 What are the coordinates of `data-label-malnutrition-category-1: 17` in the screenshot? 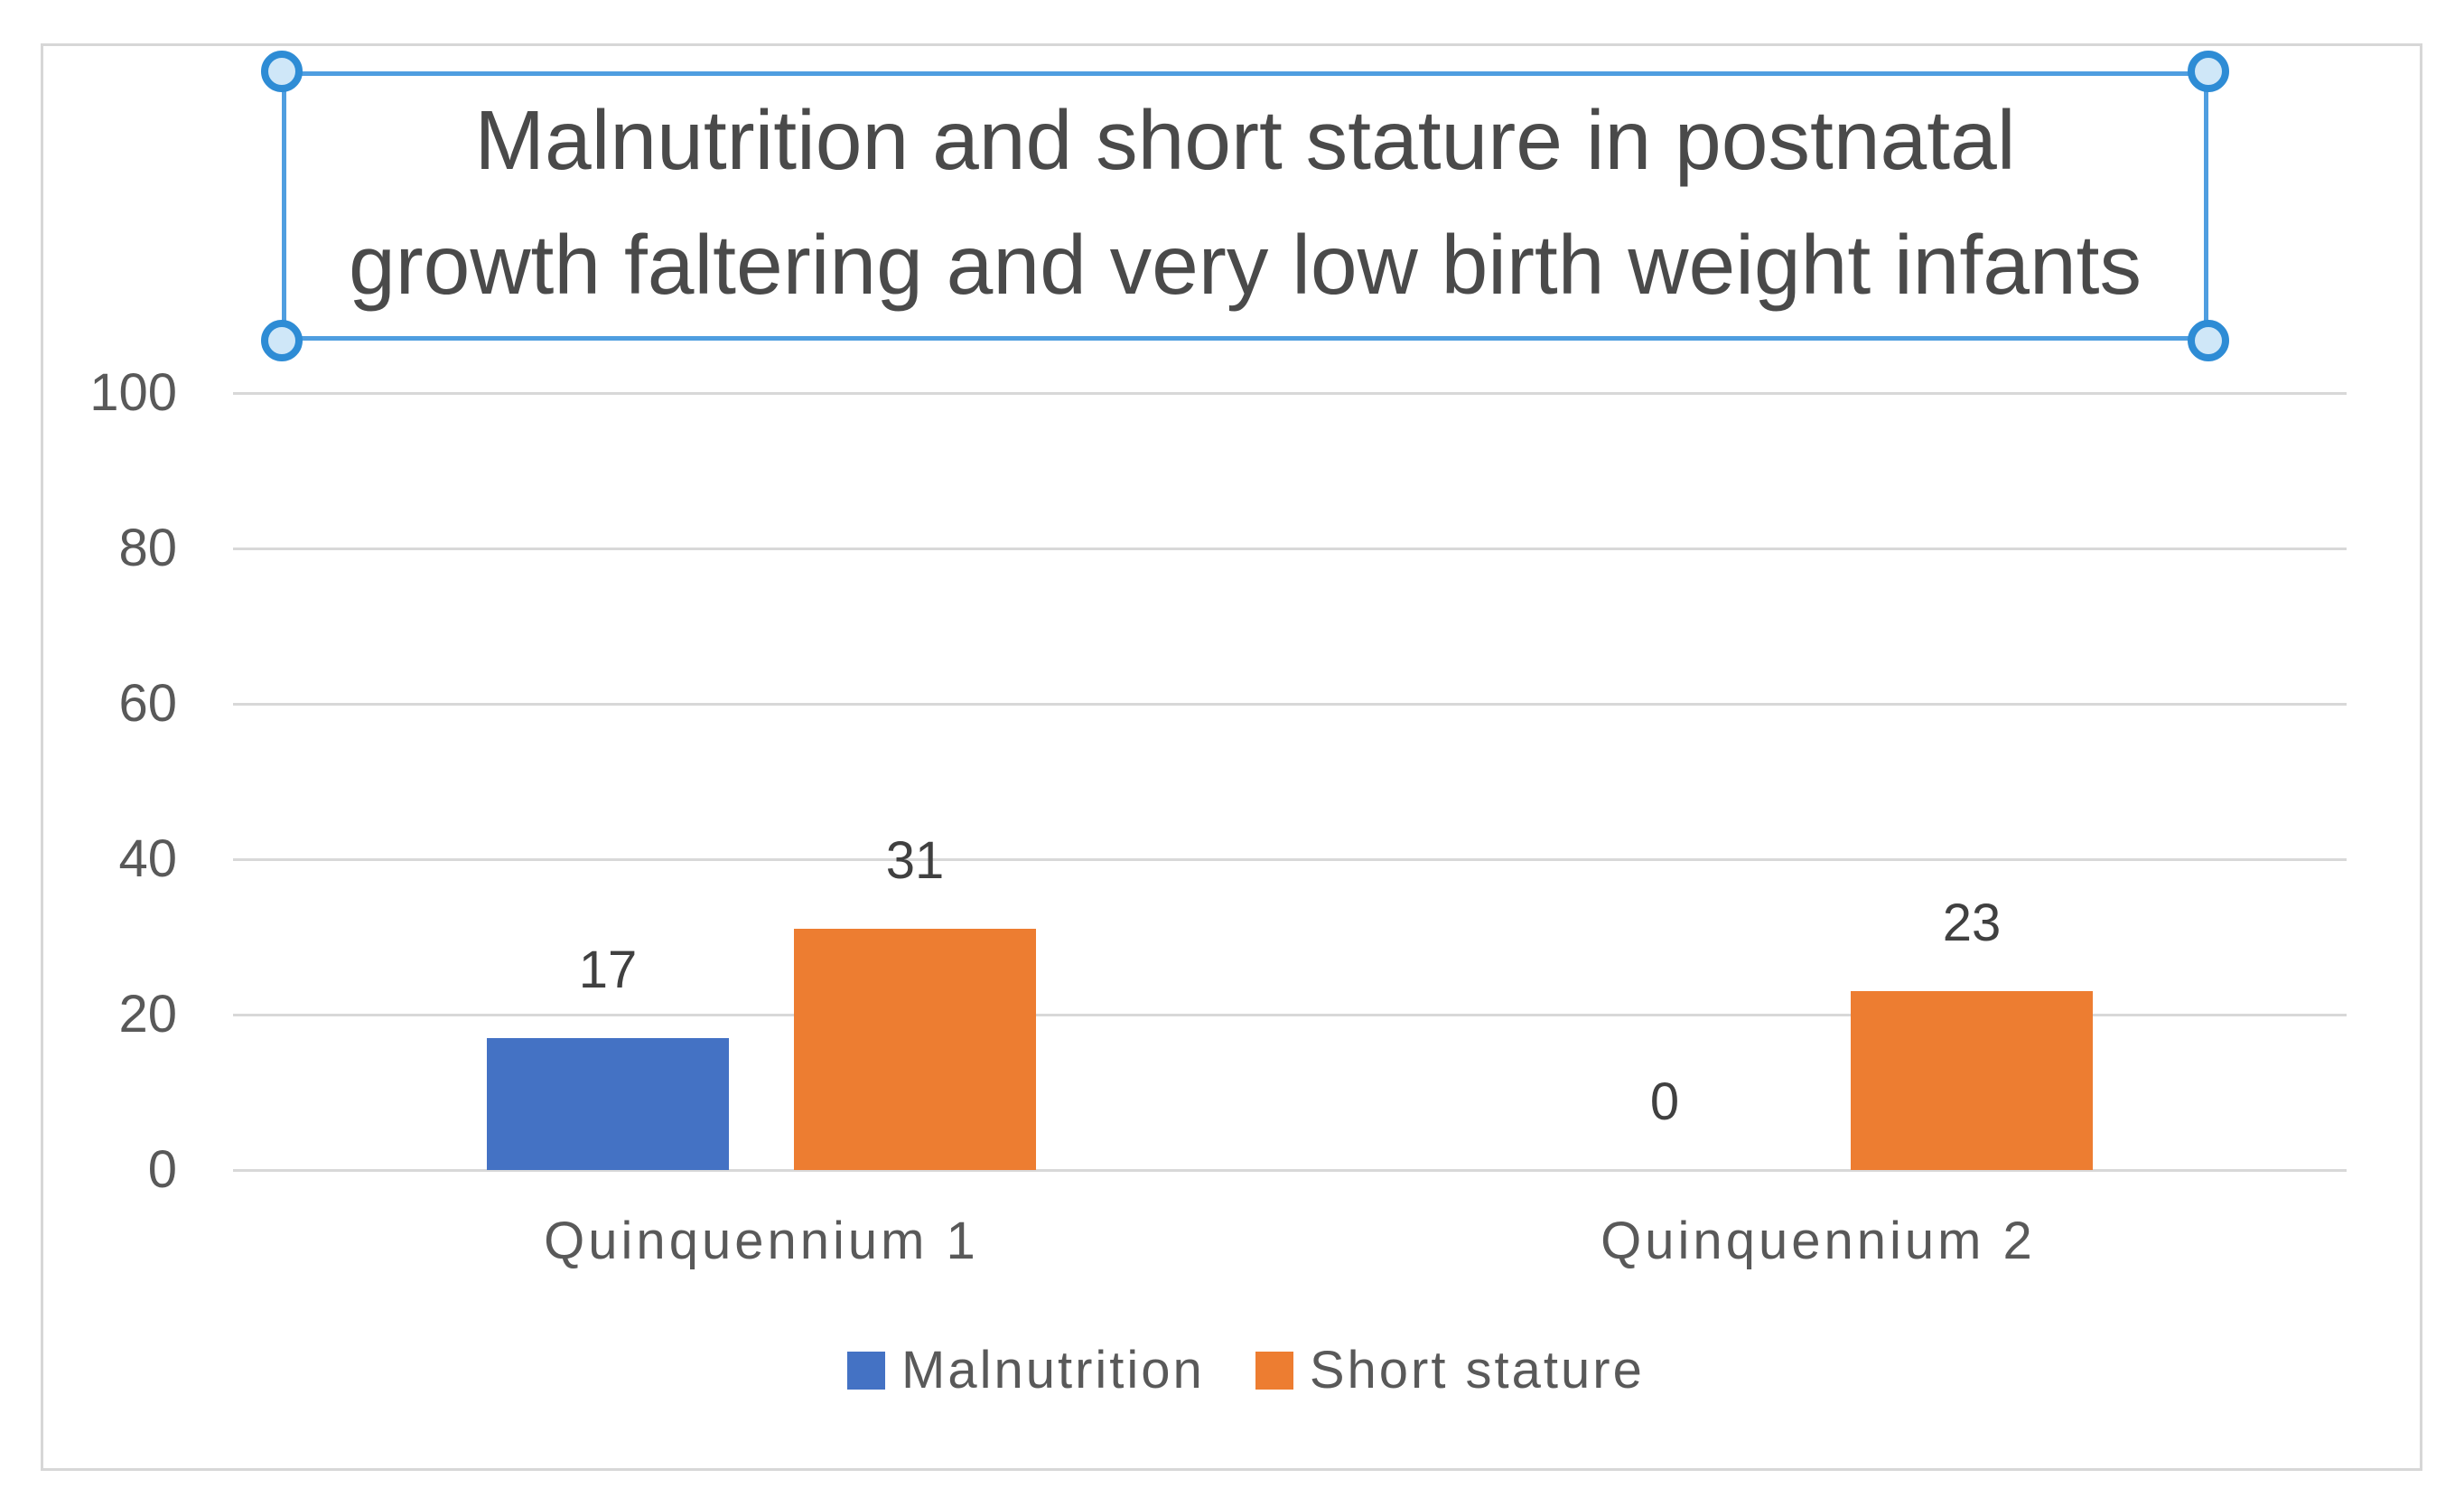 It's located at (608, 970).